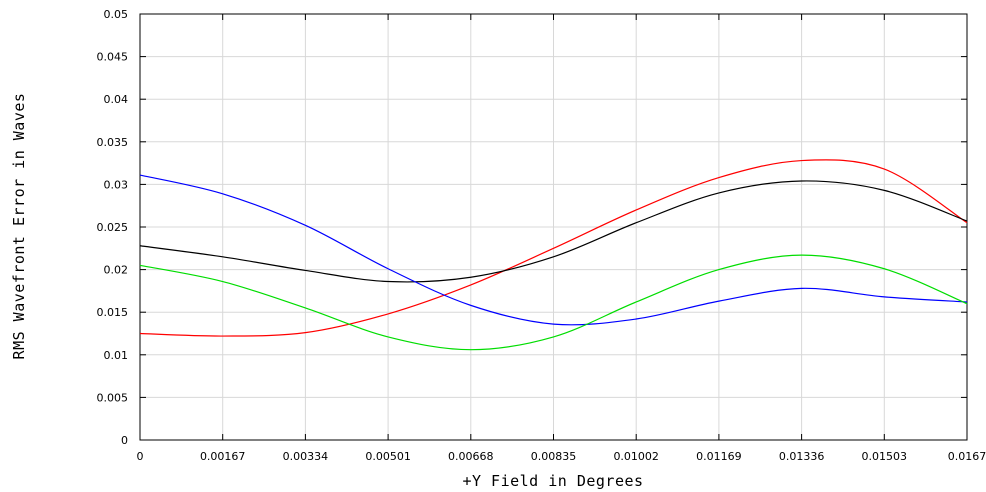 The image size is (986, 492). Describe the element at coordinates (140, 456) in the screenshot. I see `x-tick-label: 0` at that location.